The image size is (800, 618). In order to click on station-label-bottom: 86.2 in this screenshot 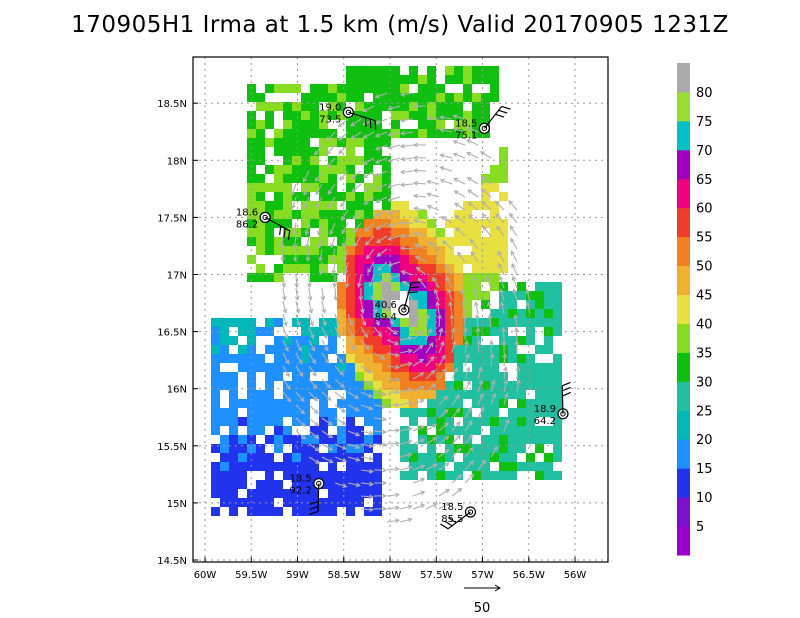, I will do `click(247, 224)`.